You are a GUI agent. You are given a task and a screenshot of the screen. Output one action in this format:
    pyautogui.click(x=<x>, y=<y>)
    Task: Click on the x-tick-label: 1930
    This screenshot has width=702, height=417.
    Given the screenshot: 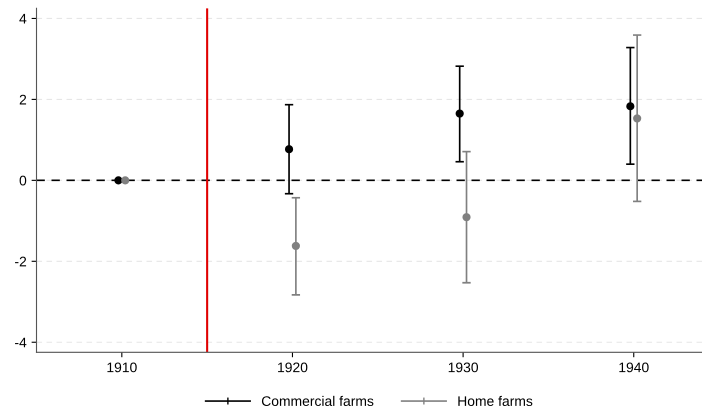 What is the action you would take?
    pyautogui.click(x=463, y=367)
    